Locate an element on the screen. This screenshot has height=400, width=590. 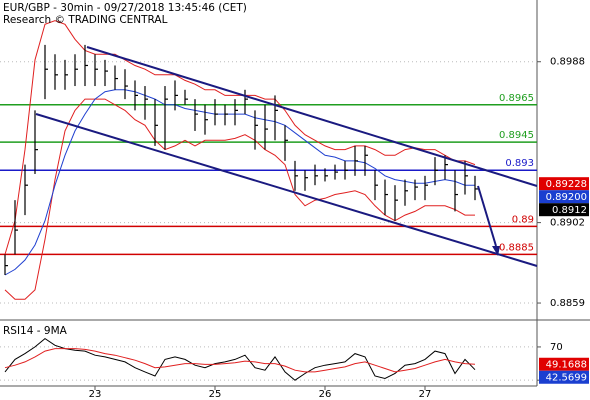
level-label: 0.89 is located at coordinates (523, 219).